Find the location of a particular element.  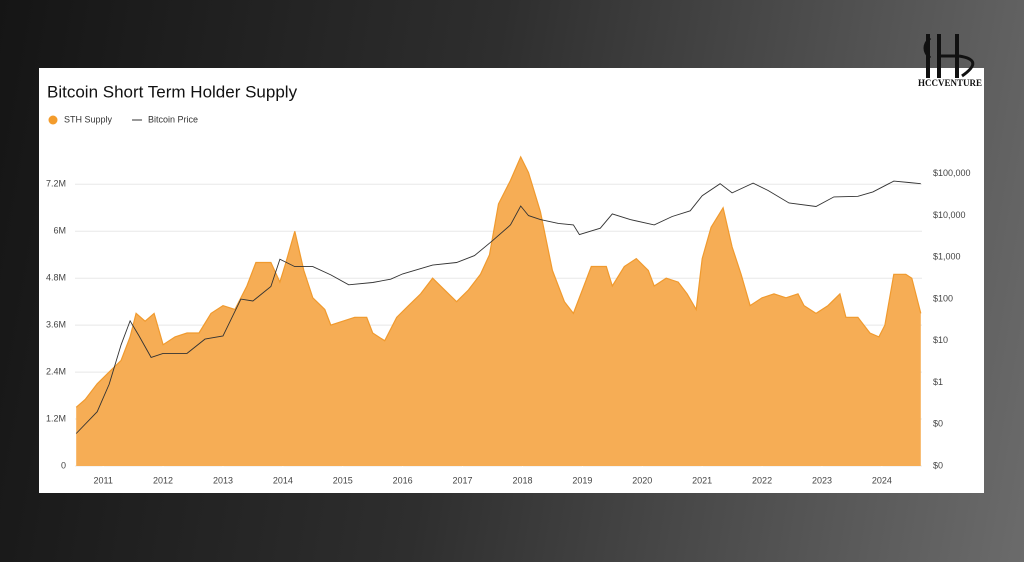

logo-text: HCCVENTURE is located at coordinates (950, 83).